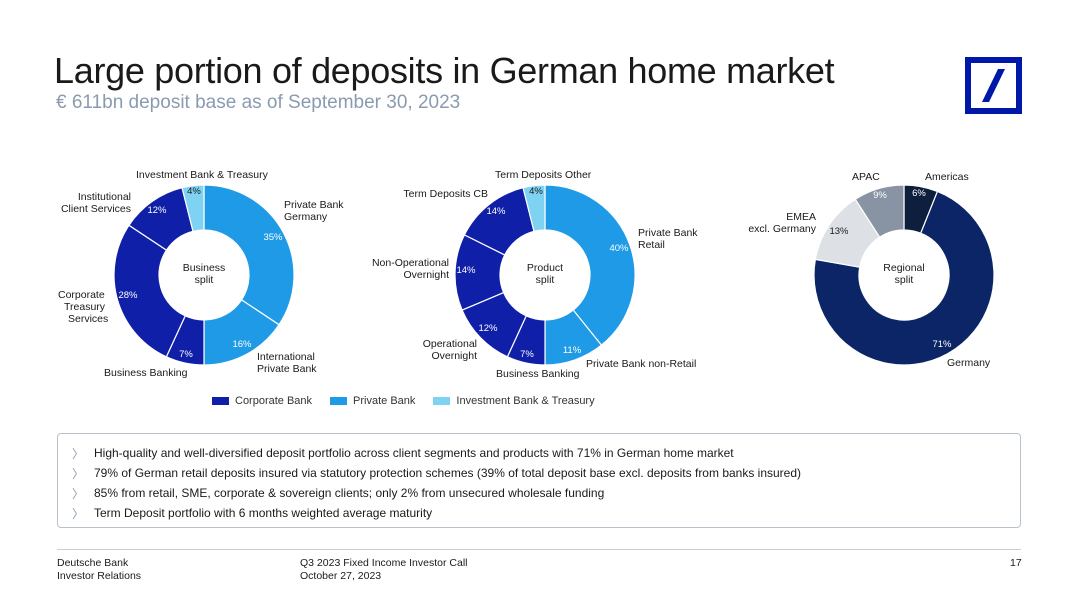 This screenshot has width=1080, height=608. Describe the element at coordinates (93, 563) in the screenshot. I see `footer-company-name: Deutsche Bank` at that location.